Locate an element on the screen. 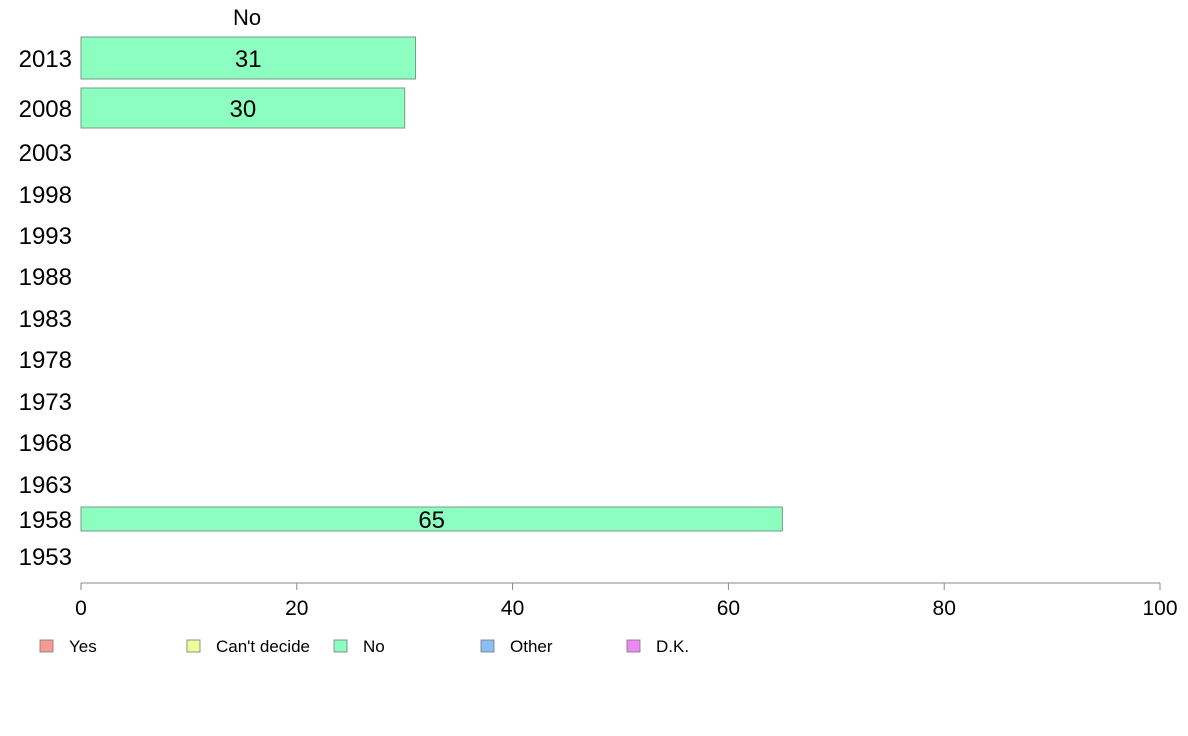 This screenshot has height=736, width=1188. bar-value-label: 30 is located at coordinates (242, 109).